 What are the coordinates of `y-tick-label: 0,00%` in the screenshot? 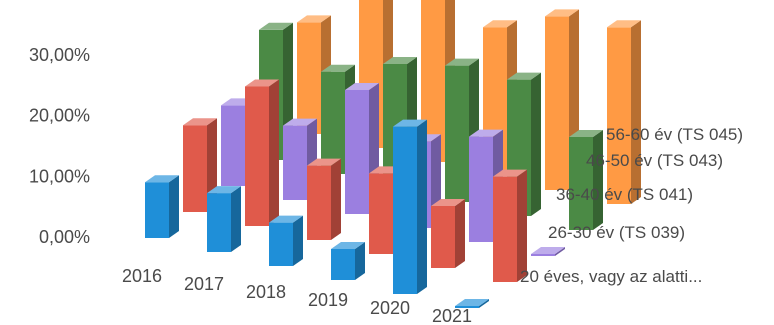 It's located at (64, 237).